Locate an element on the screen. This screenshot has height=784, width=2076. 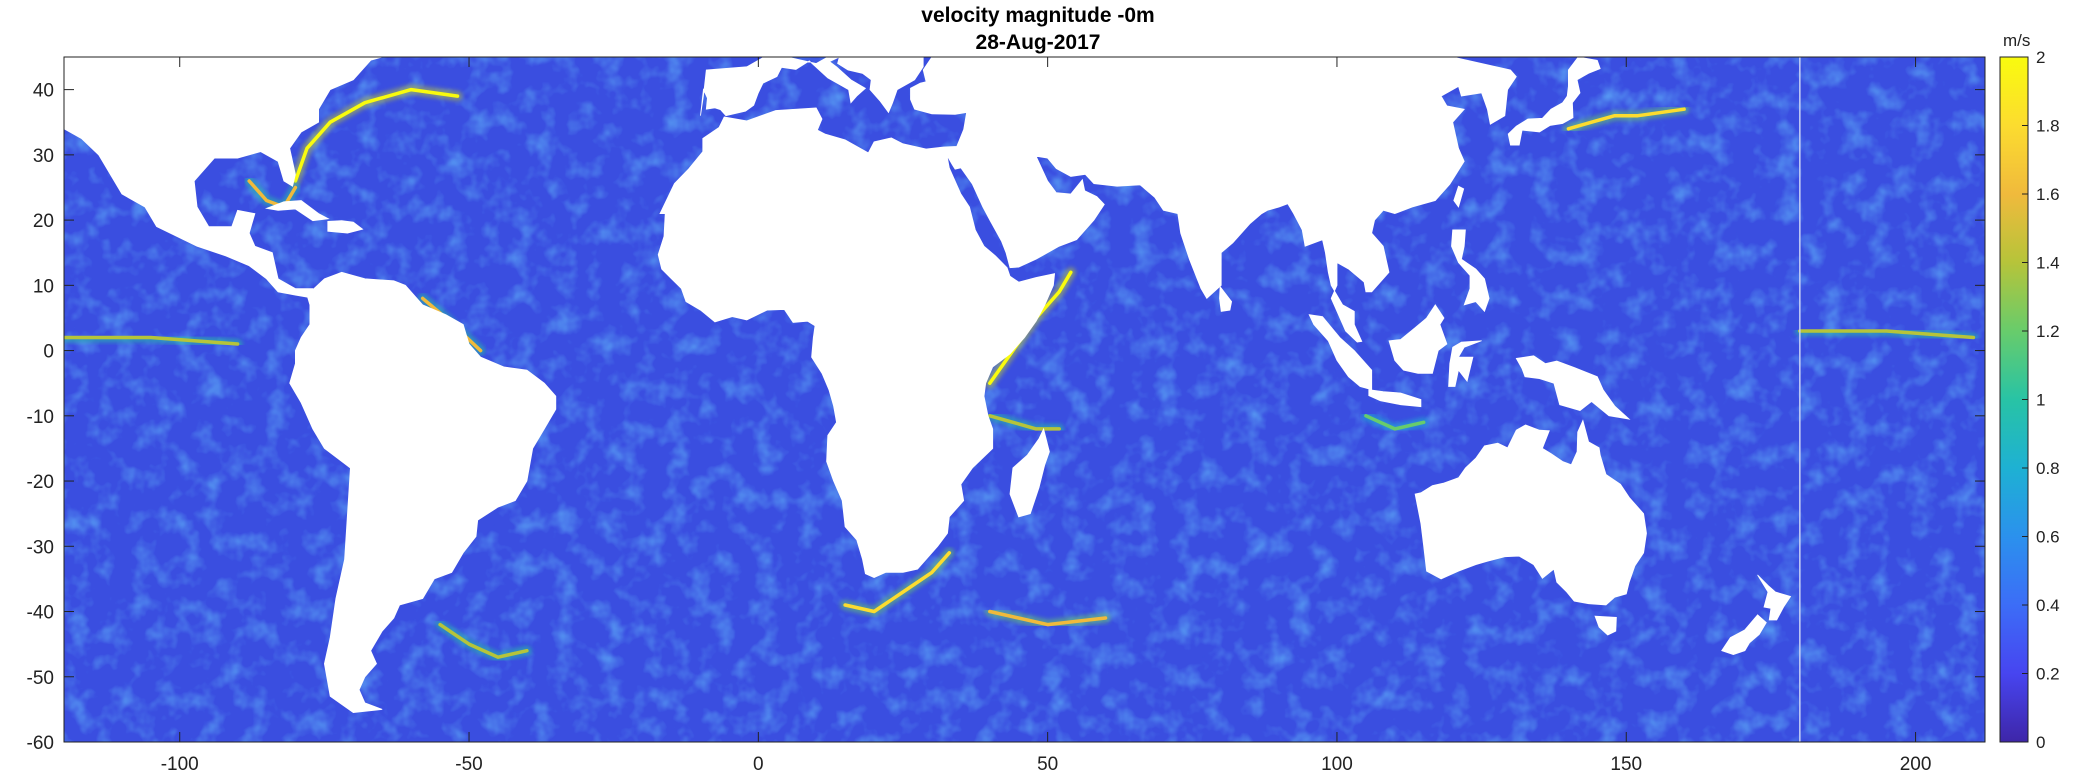
map-title: velocity magnitude -0m 28-Aug-2017 is located at coordinates (1038, 29).